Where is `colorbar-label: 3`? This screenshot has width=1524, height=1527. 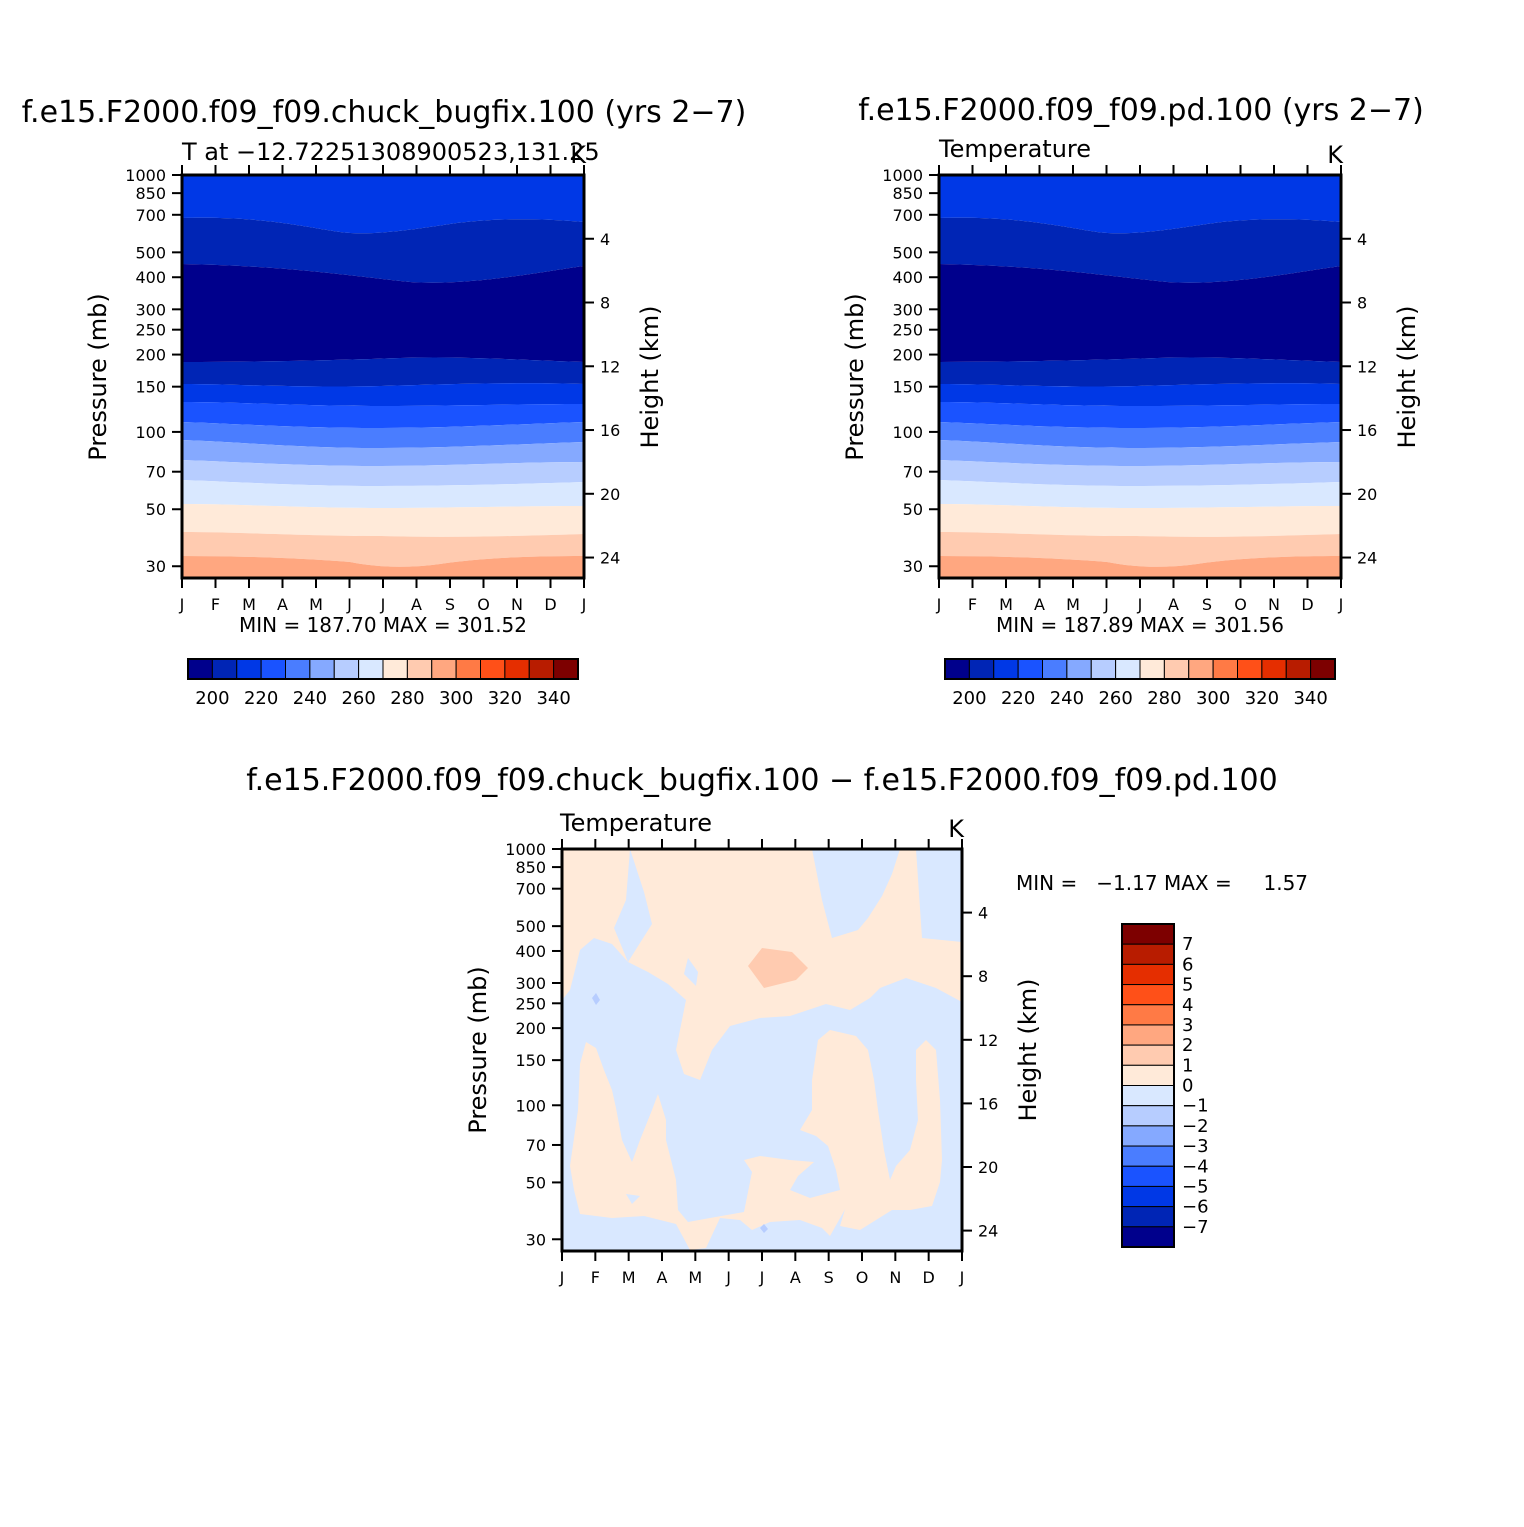 colorbar-label: 3 is located at coordinates (1187, 1025).